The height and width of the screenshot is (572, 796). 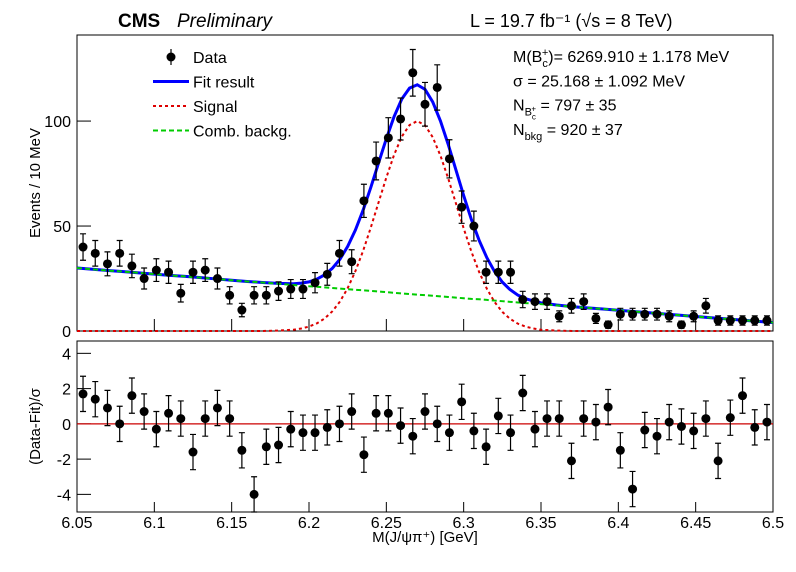 I want to click on annotation-part: M(B, so click(x=527, y=57).